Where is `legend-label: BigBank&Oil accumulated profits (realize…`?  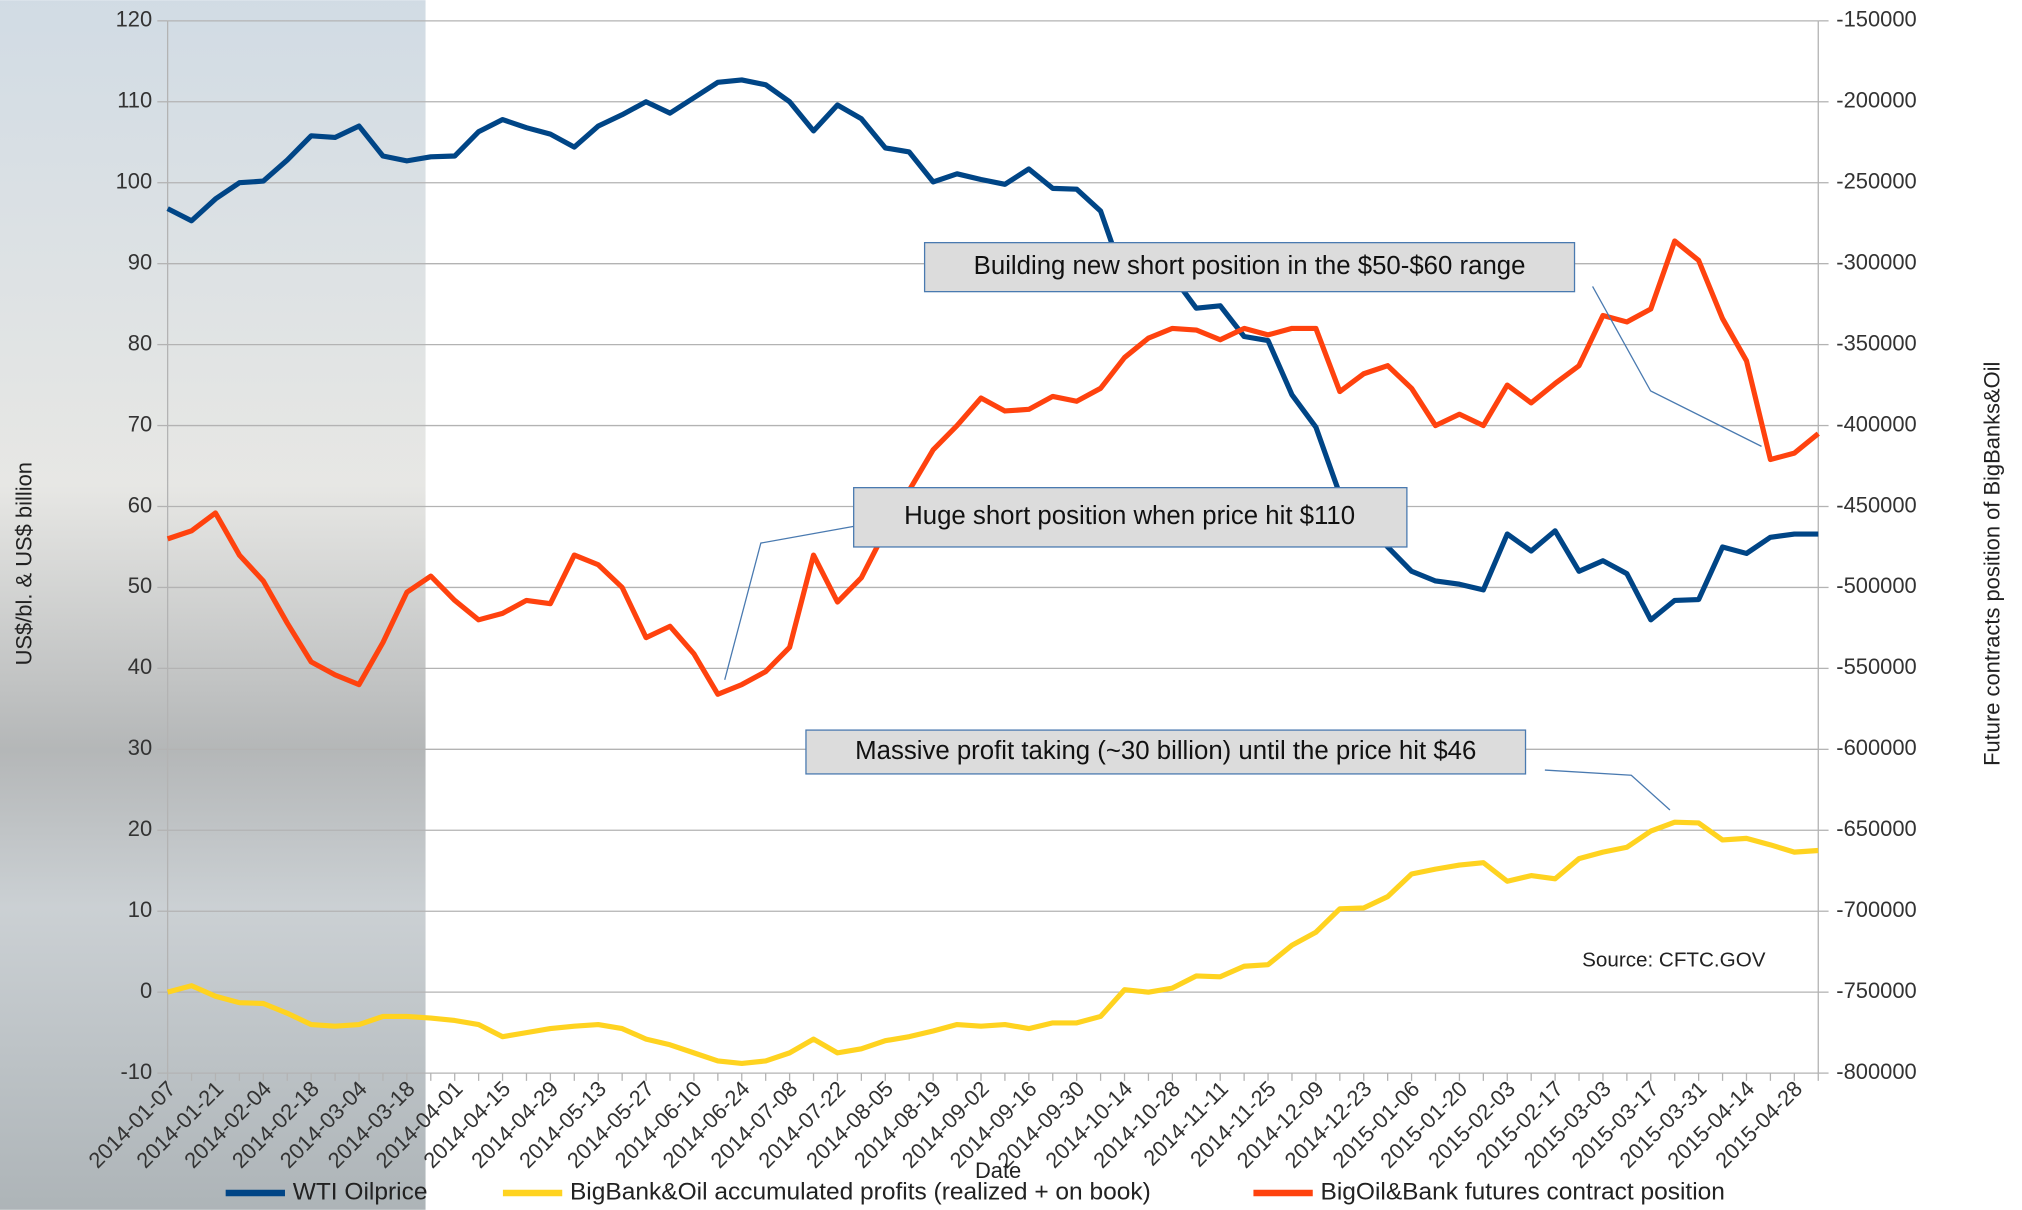
legend-label: BigBank&Oil accumulated profits (realize… is located at coordinates (860, 1191).